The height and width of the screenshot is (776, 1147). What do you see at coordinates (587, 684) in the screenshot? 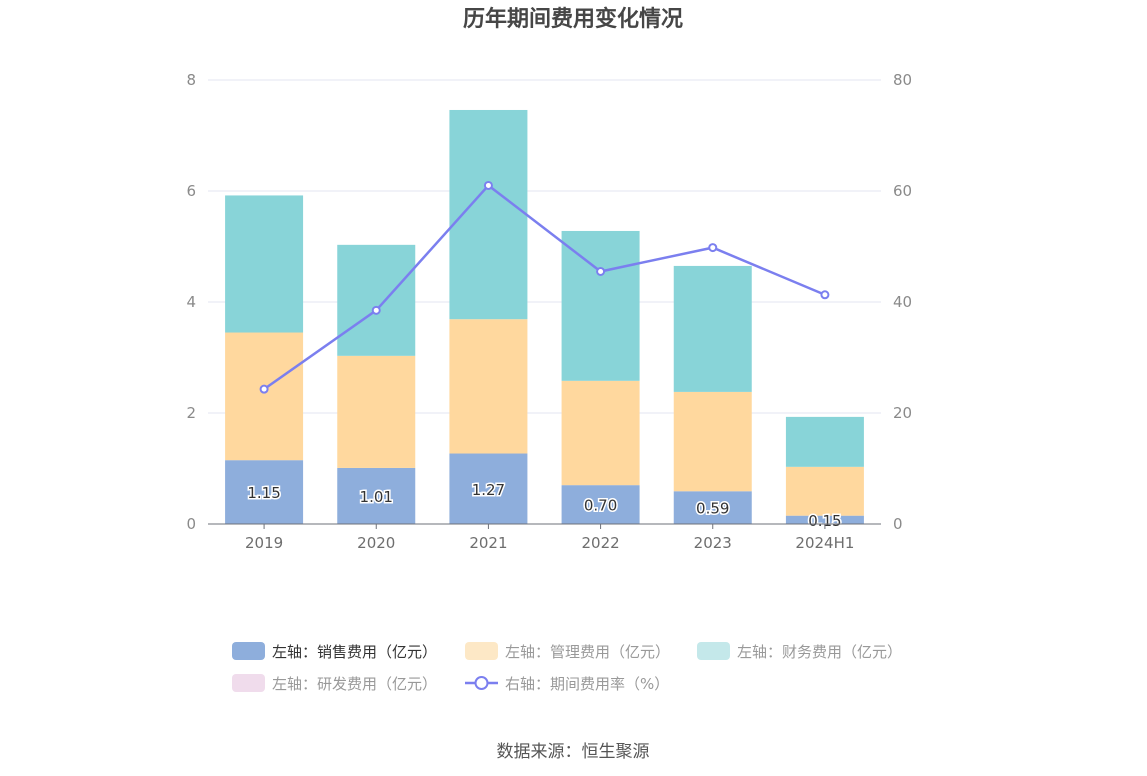
I see `legend-label: 右轴：期间费用率（%）` at bounding box center [587, 684].